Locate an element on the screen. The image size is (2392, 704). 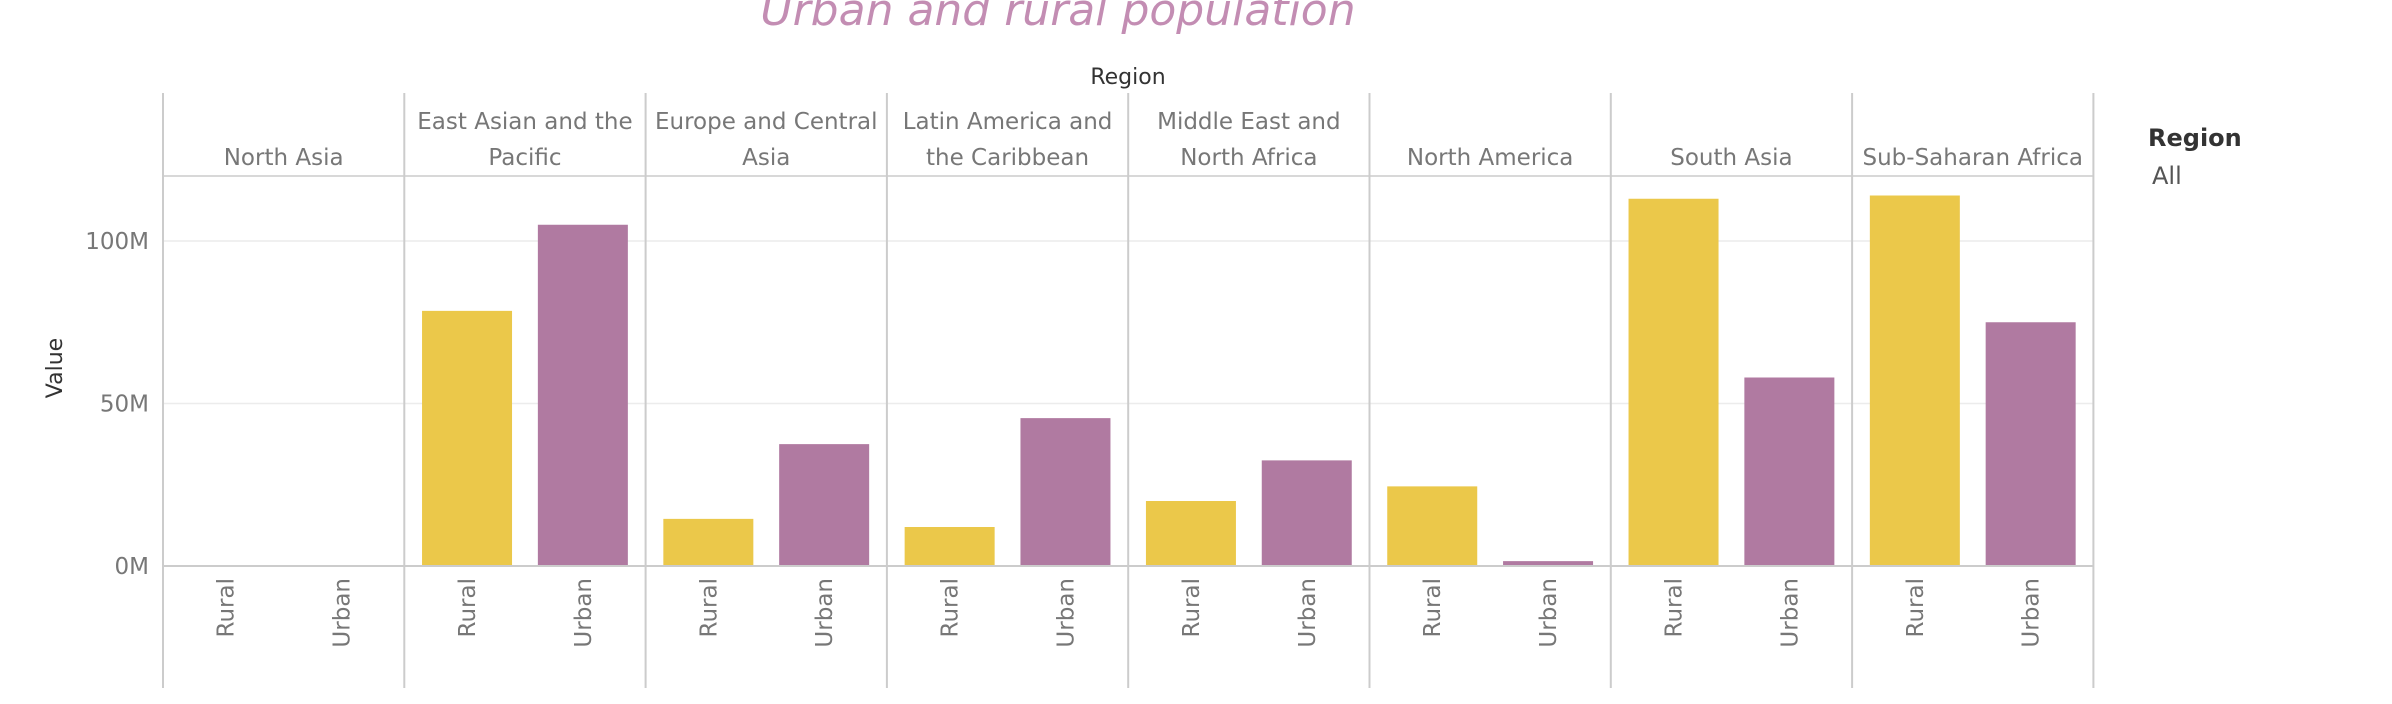
panel-label: North America is located at coordinates (1490, 158).